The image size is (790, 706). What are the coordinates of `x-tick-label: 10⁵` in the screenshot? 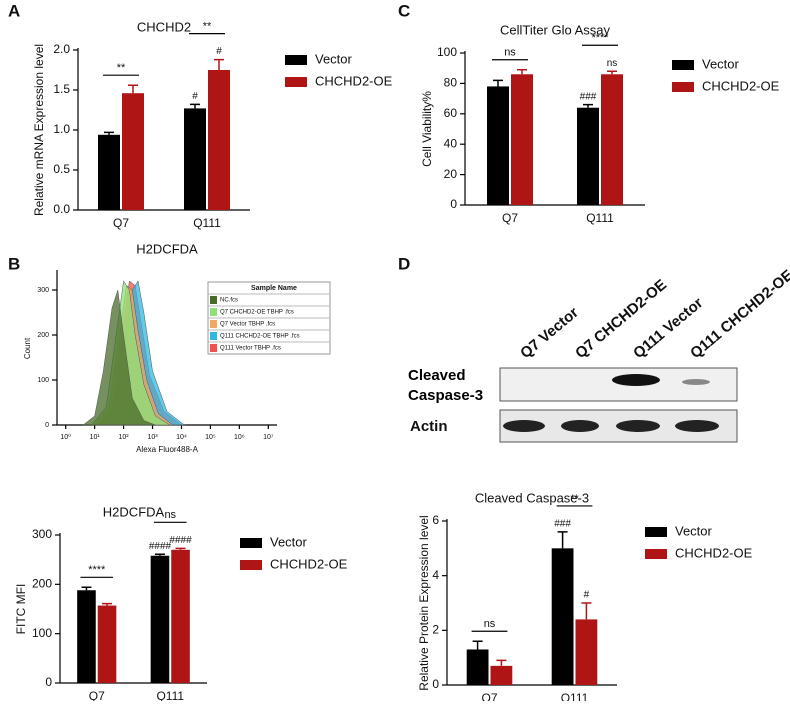 It's located at (210, 437).